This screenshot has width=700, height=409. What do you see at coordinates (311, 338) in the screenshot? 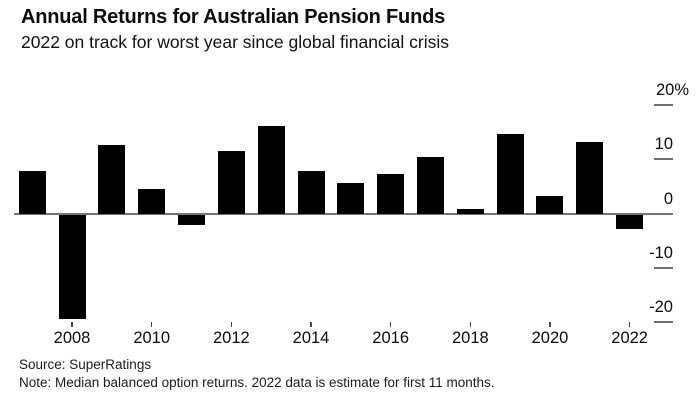
I see `x-axis-label-2014: 2014` at bounding box center [311, 338].